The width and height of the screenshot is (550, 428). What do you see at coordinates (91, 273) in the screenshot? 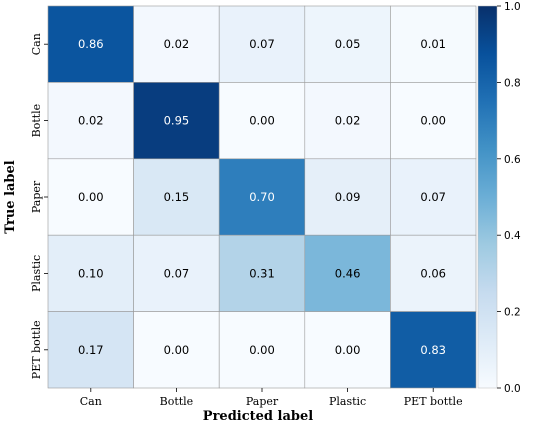
I see `cell-value-label: 0.10` at bounding box center [91, 273].